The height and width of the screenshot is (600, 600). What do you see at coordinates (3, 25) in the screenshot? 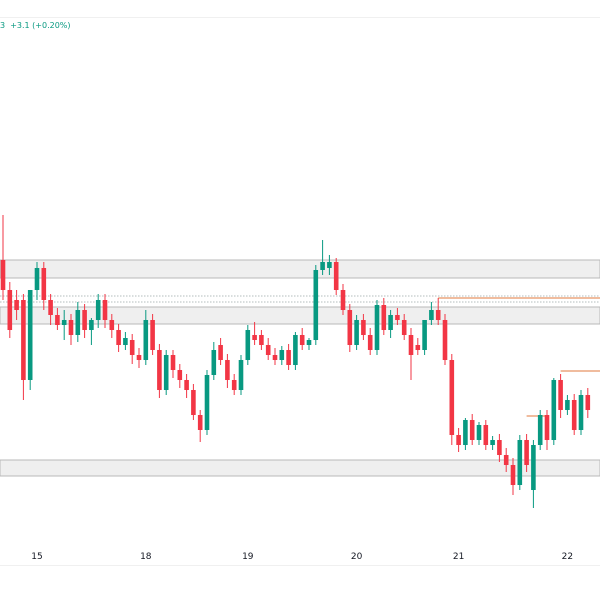
I see `last-price-fragment: 3` at bounding box center [3, 25].